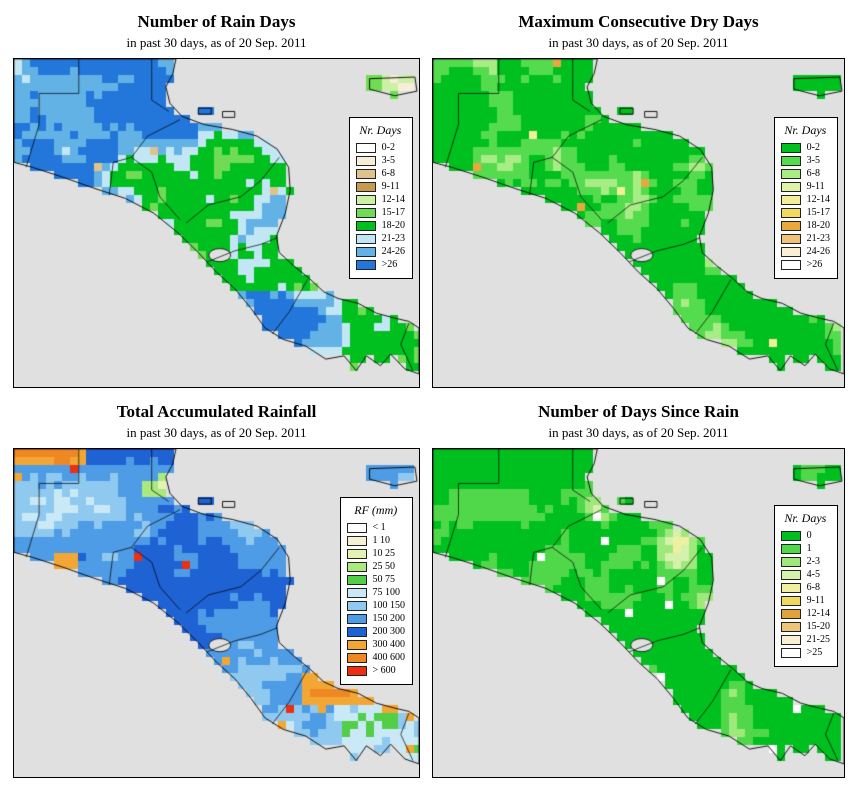 The height and width of the screenshot is (793, 851). I want to click on legend-label: > 600, so click(384, 670).